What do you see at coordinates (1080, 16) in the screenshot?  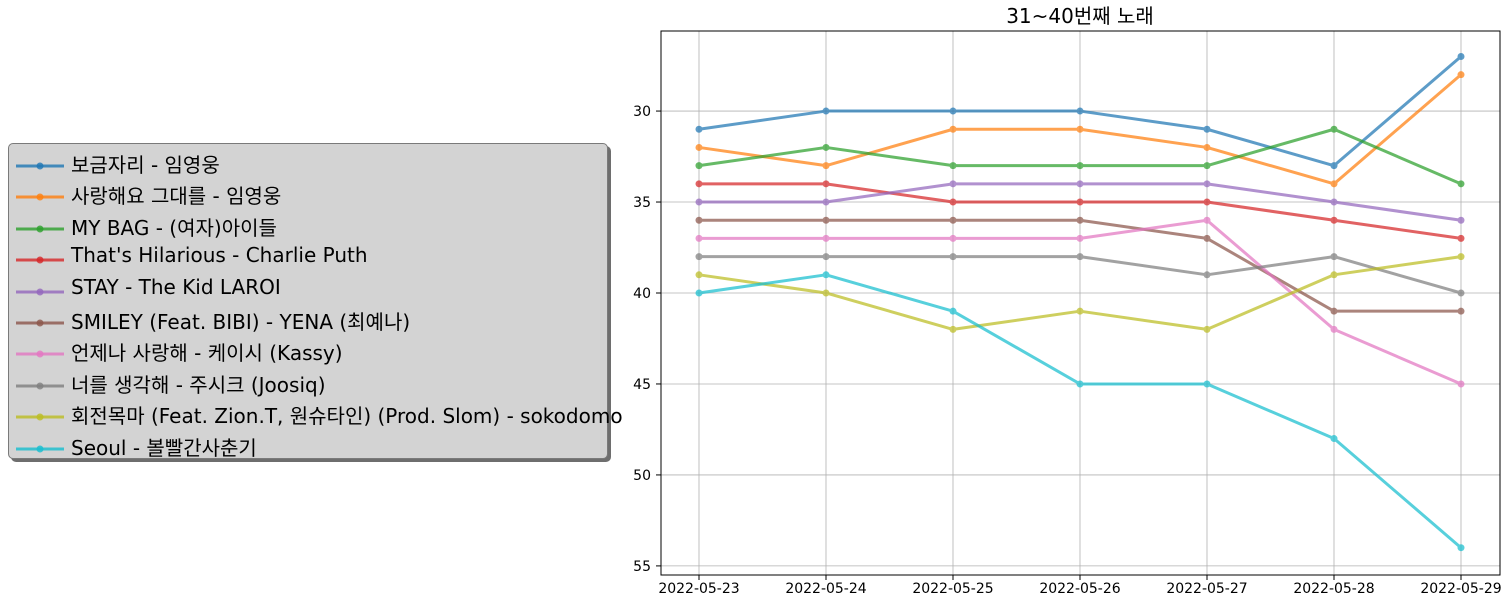 I see `chart-title: 31~40번째 노래` at bounding box center [1080, 16].